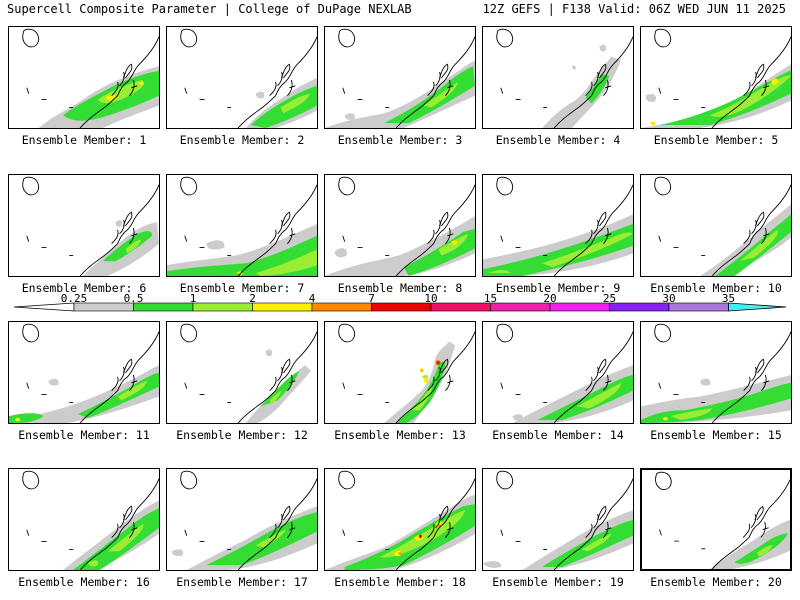 The height and width of the screenshot is (600, 800). Describe the element at coordinates (558, 582) in the screenshot. I see `ensemble-member-label: Ensemble Member: 19` at that location.